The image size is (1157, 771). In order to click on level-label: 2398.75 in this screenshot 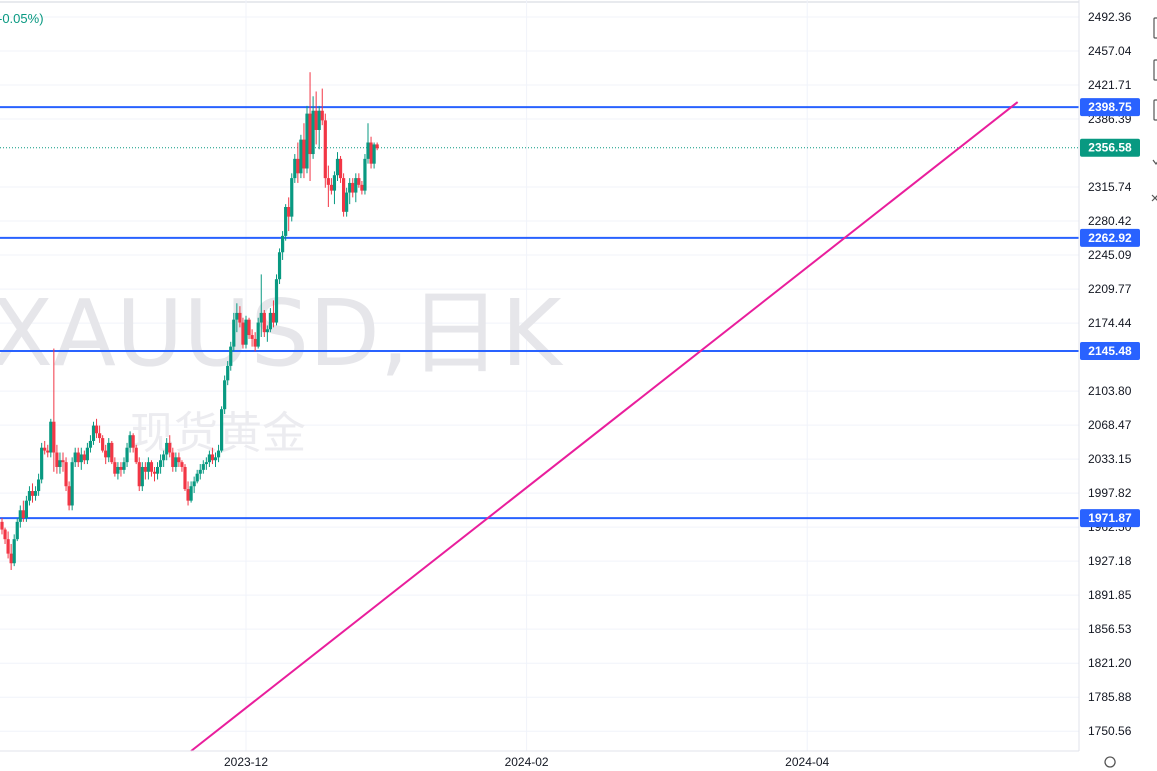, I will do `click(1110, 107)`.